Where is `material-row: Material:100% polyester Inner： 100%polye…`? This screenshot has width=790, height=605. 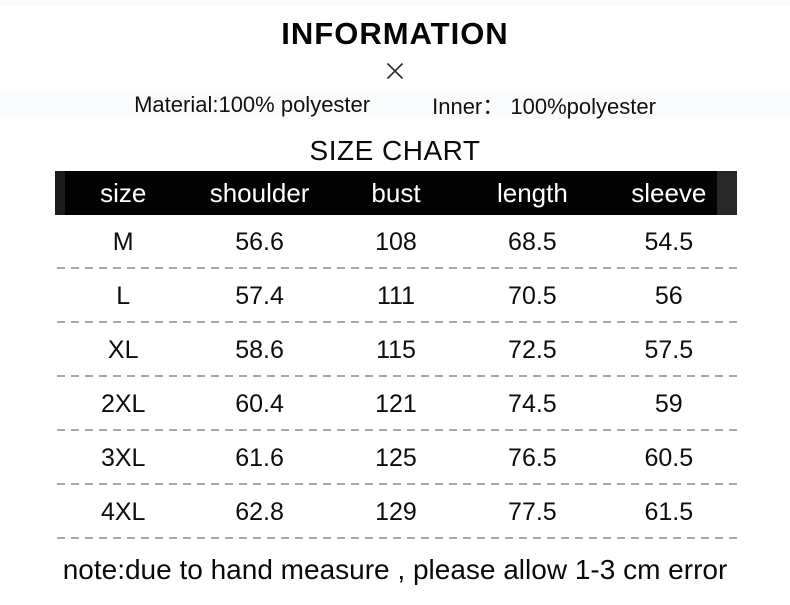 material-row: Material:100% polyester Inner： 100%polye… is located at coordinates (395, 105).